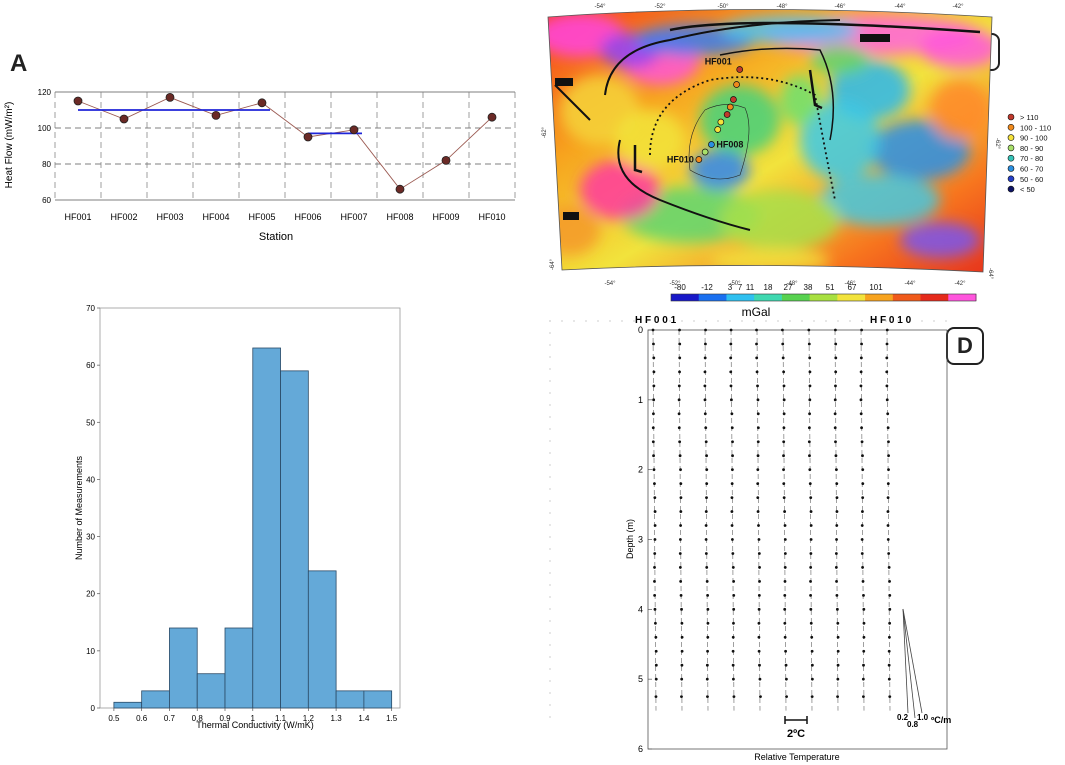  Describe the element at coordinates (261, 217) in the screenshot. I see `a-xtick: HF005` at that location.